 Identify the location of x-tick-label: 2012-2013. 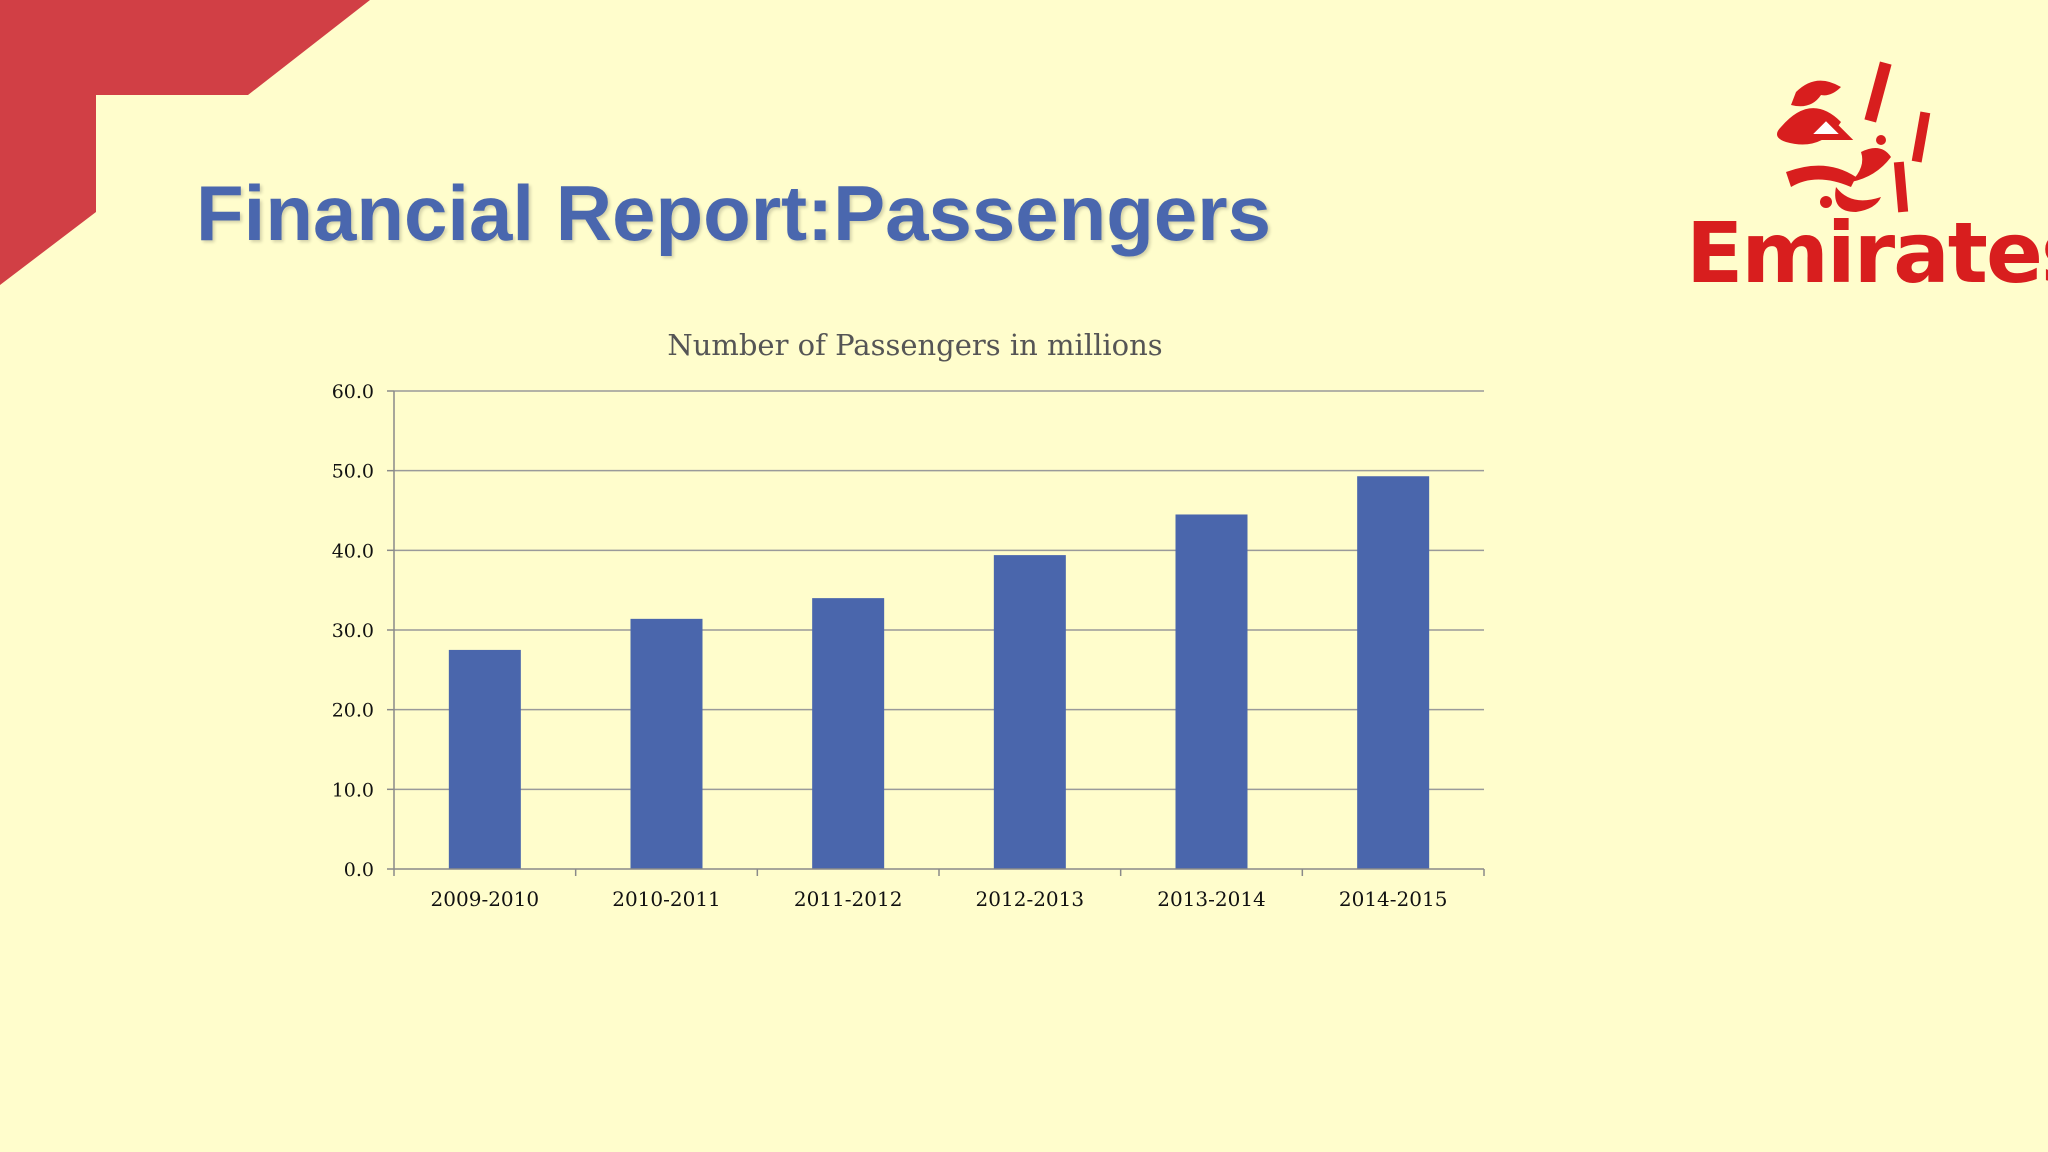
(1030, 899).